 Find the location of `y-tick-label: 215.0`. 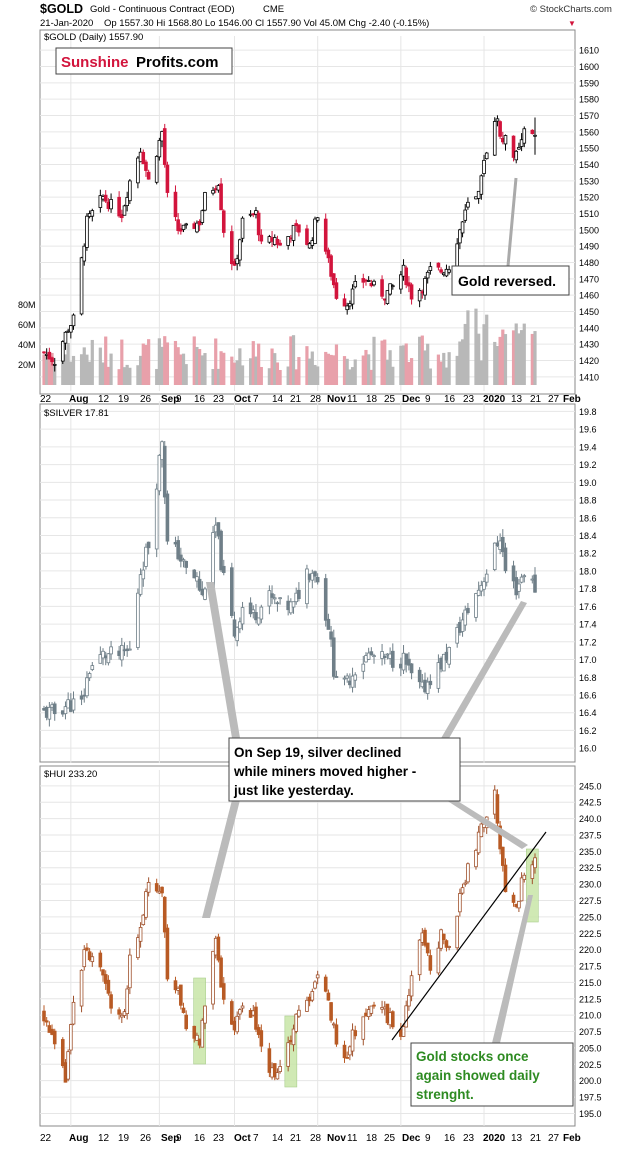

y-tick-label: 215.0 is located at coordinates (590, 983).